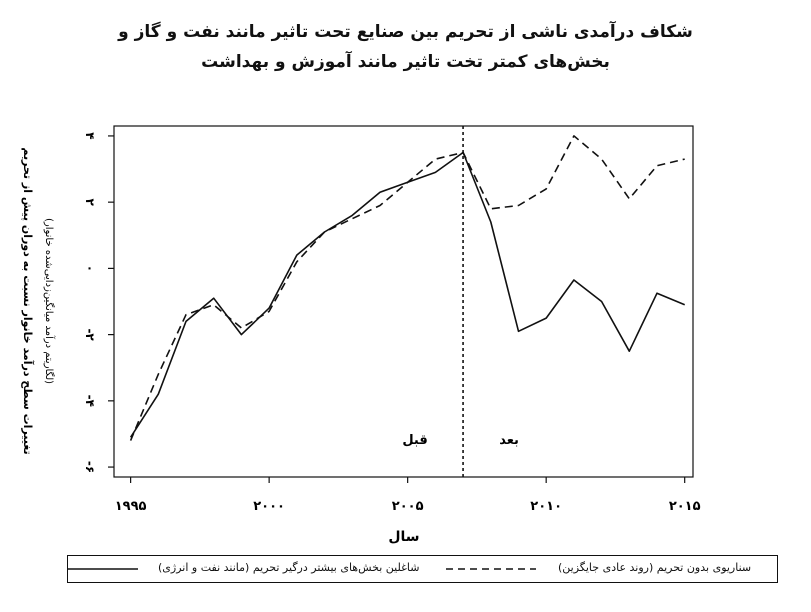 Image resolution: width=811 pixels, height=612 pixels. Describe the element at coordinates (90, 135) in the screenshot. I see `y-tick-label: ۴` at that location.